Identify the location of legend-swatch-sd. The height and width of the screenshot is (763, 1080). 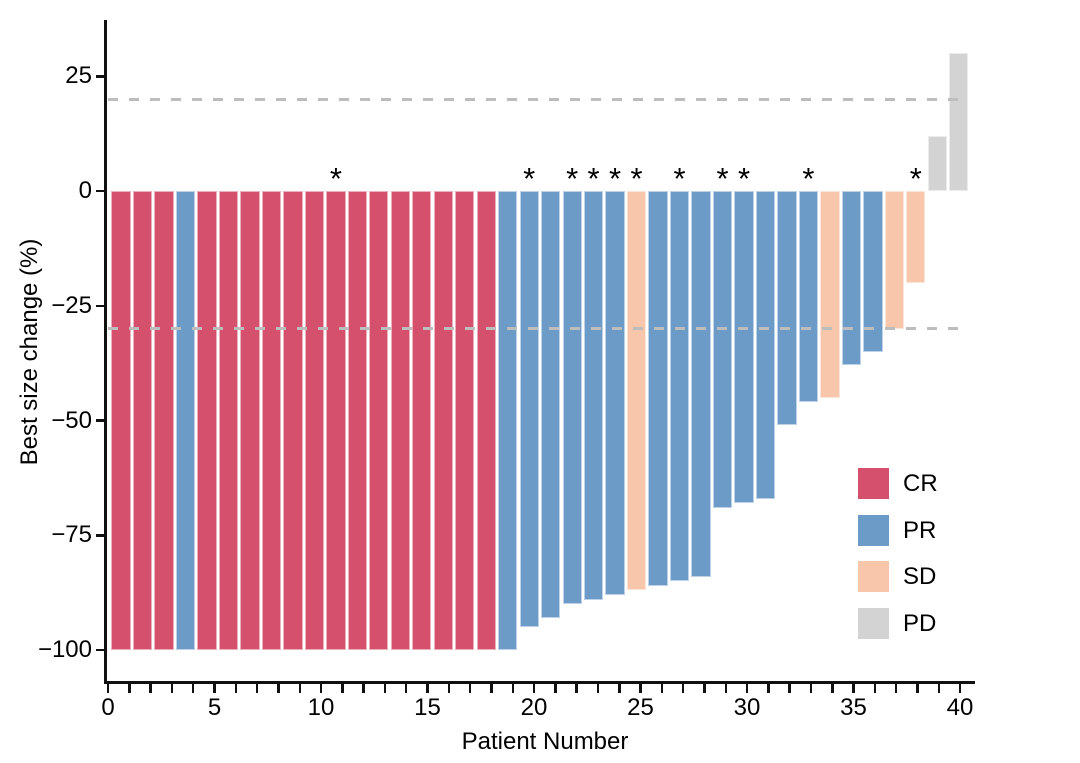
(873, 576).